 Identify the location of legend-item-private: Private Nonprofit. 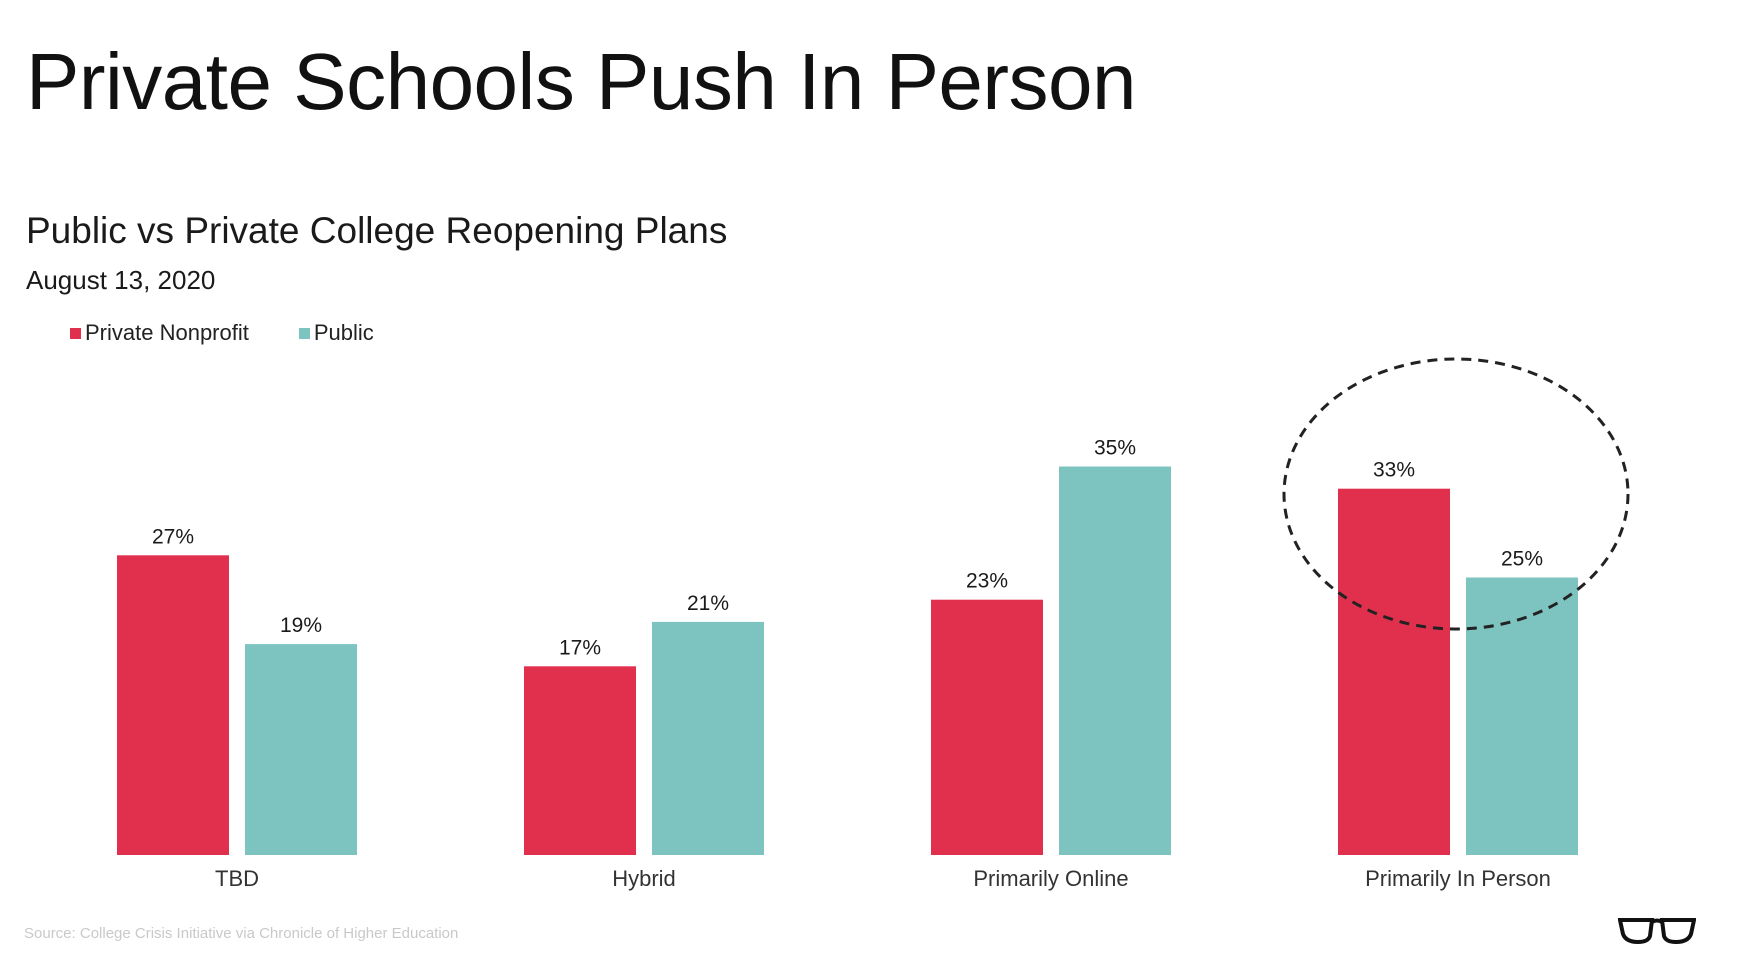
(159, 333).